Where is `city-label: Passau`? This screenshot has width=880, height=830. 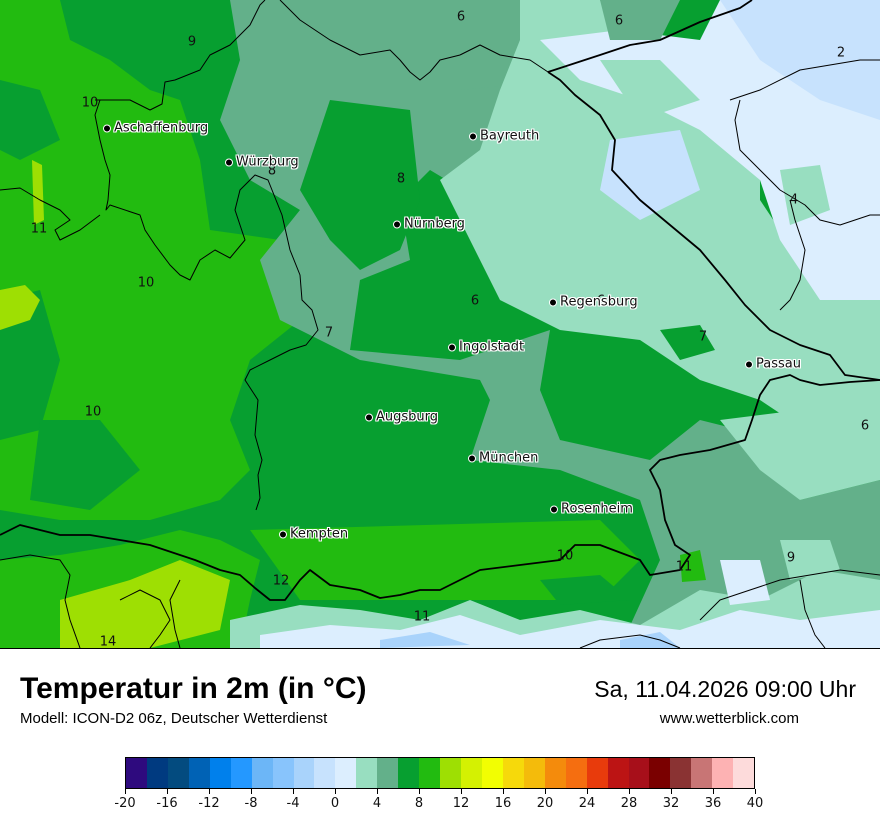 city-label: Passau is located at coordinates (778, 364).